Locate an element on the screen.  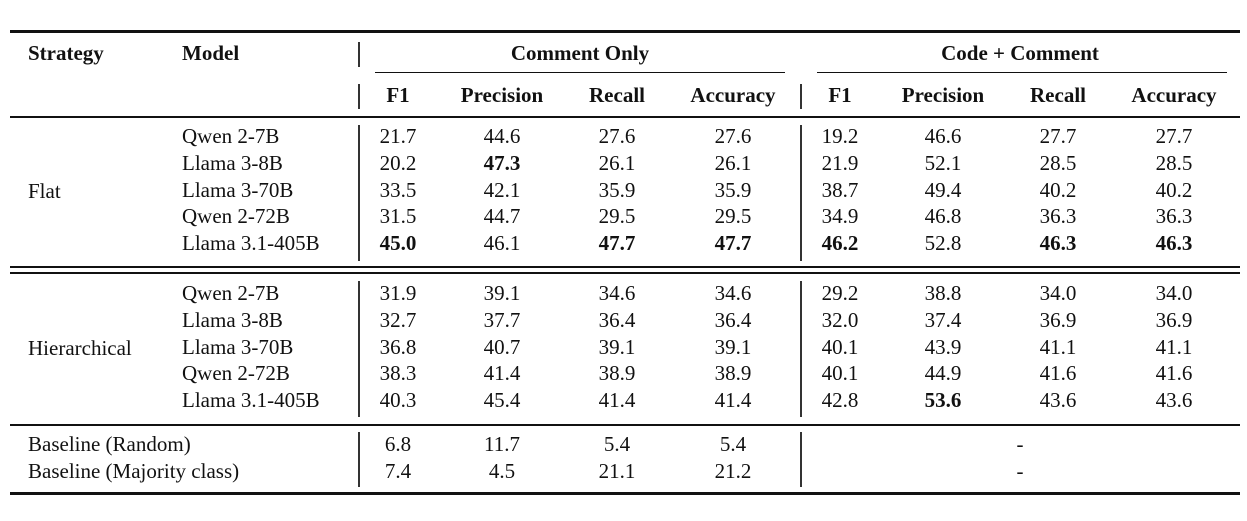
table-cell: 32.7 is located at coordinates (398, 319).